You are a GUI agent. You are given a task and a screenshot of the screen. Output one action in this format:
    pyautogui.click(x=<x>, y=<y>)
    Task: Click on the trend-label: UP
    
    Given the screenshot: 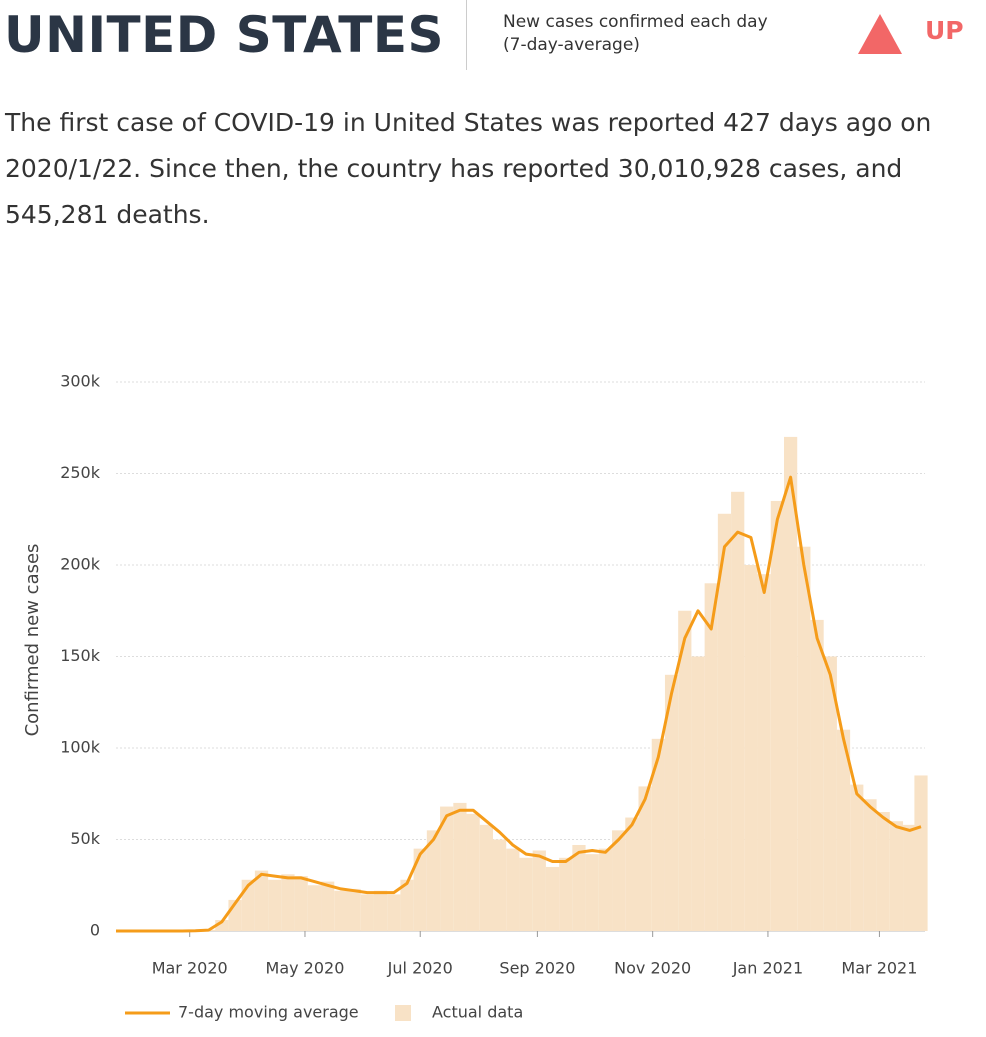 What is the action you would take?
    pyautogui.click(x=944, y=30)
    